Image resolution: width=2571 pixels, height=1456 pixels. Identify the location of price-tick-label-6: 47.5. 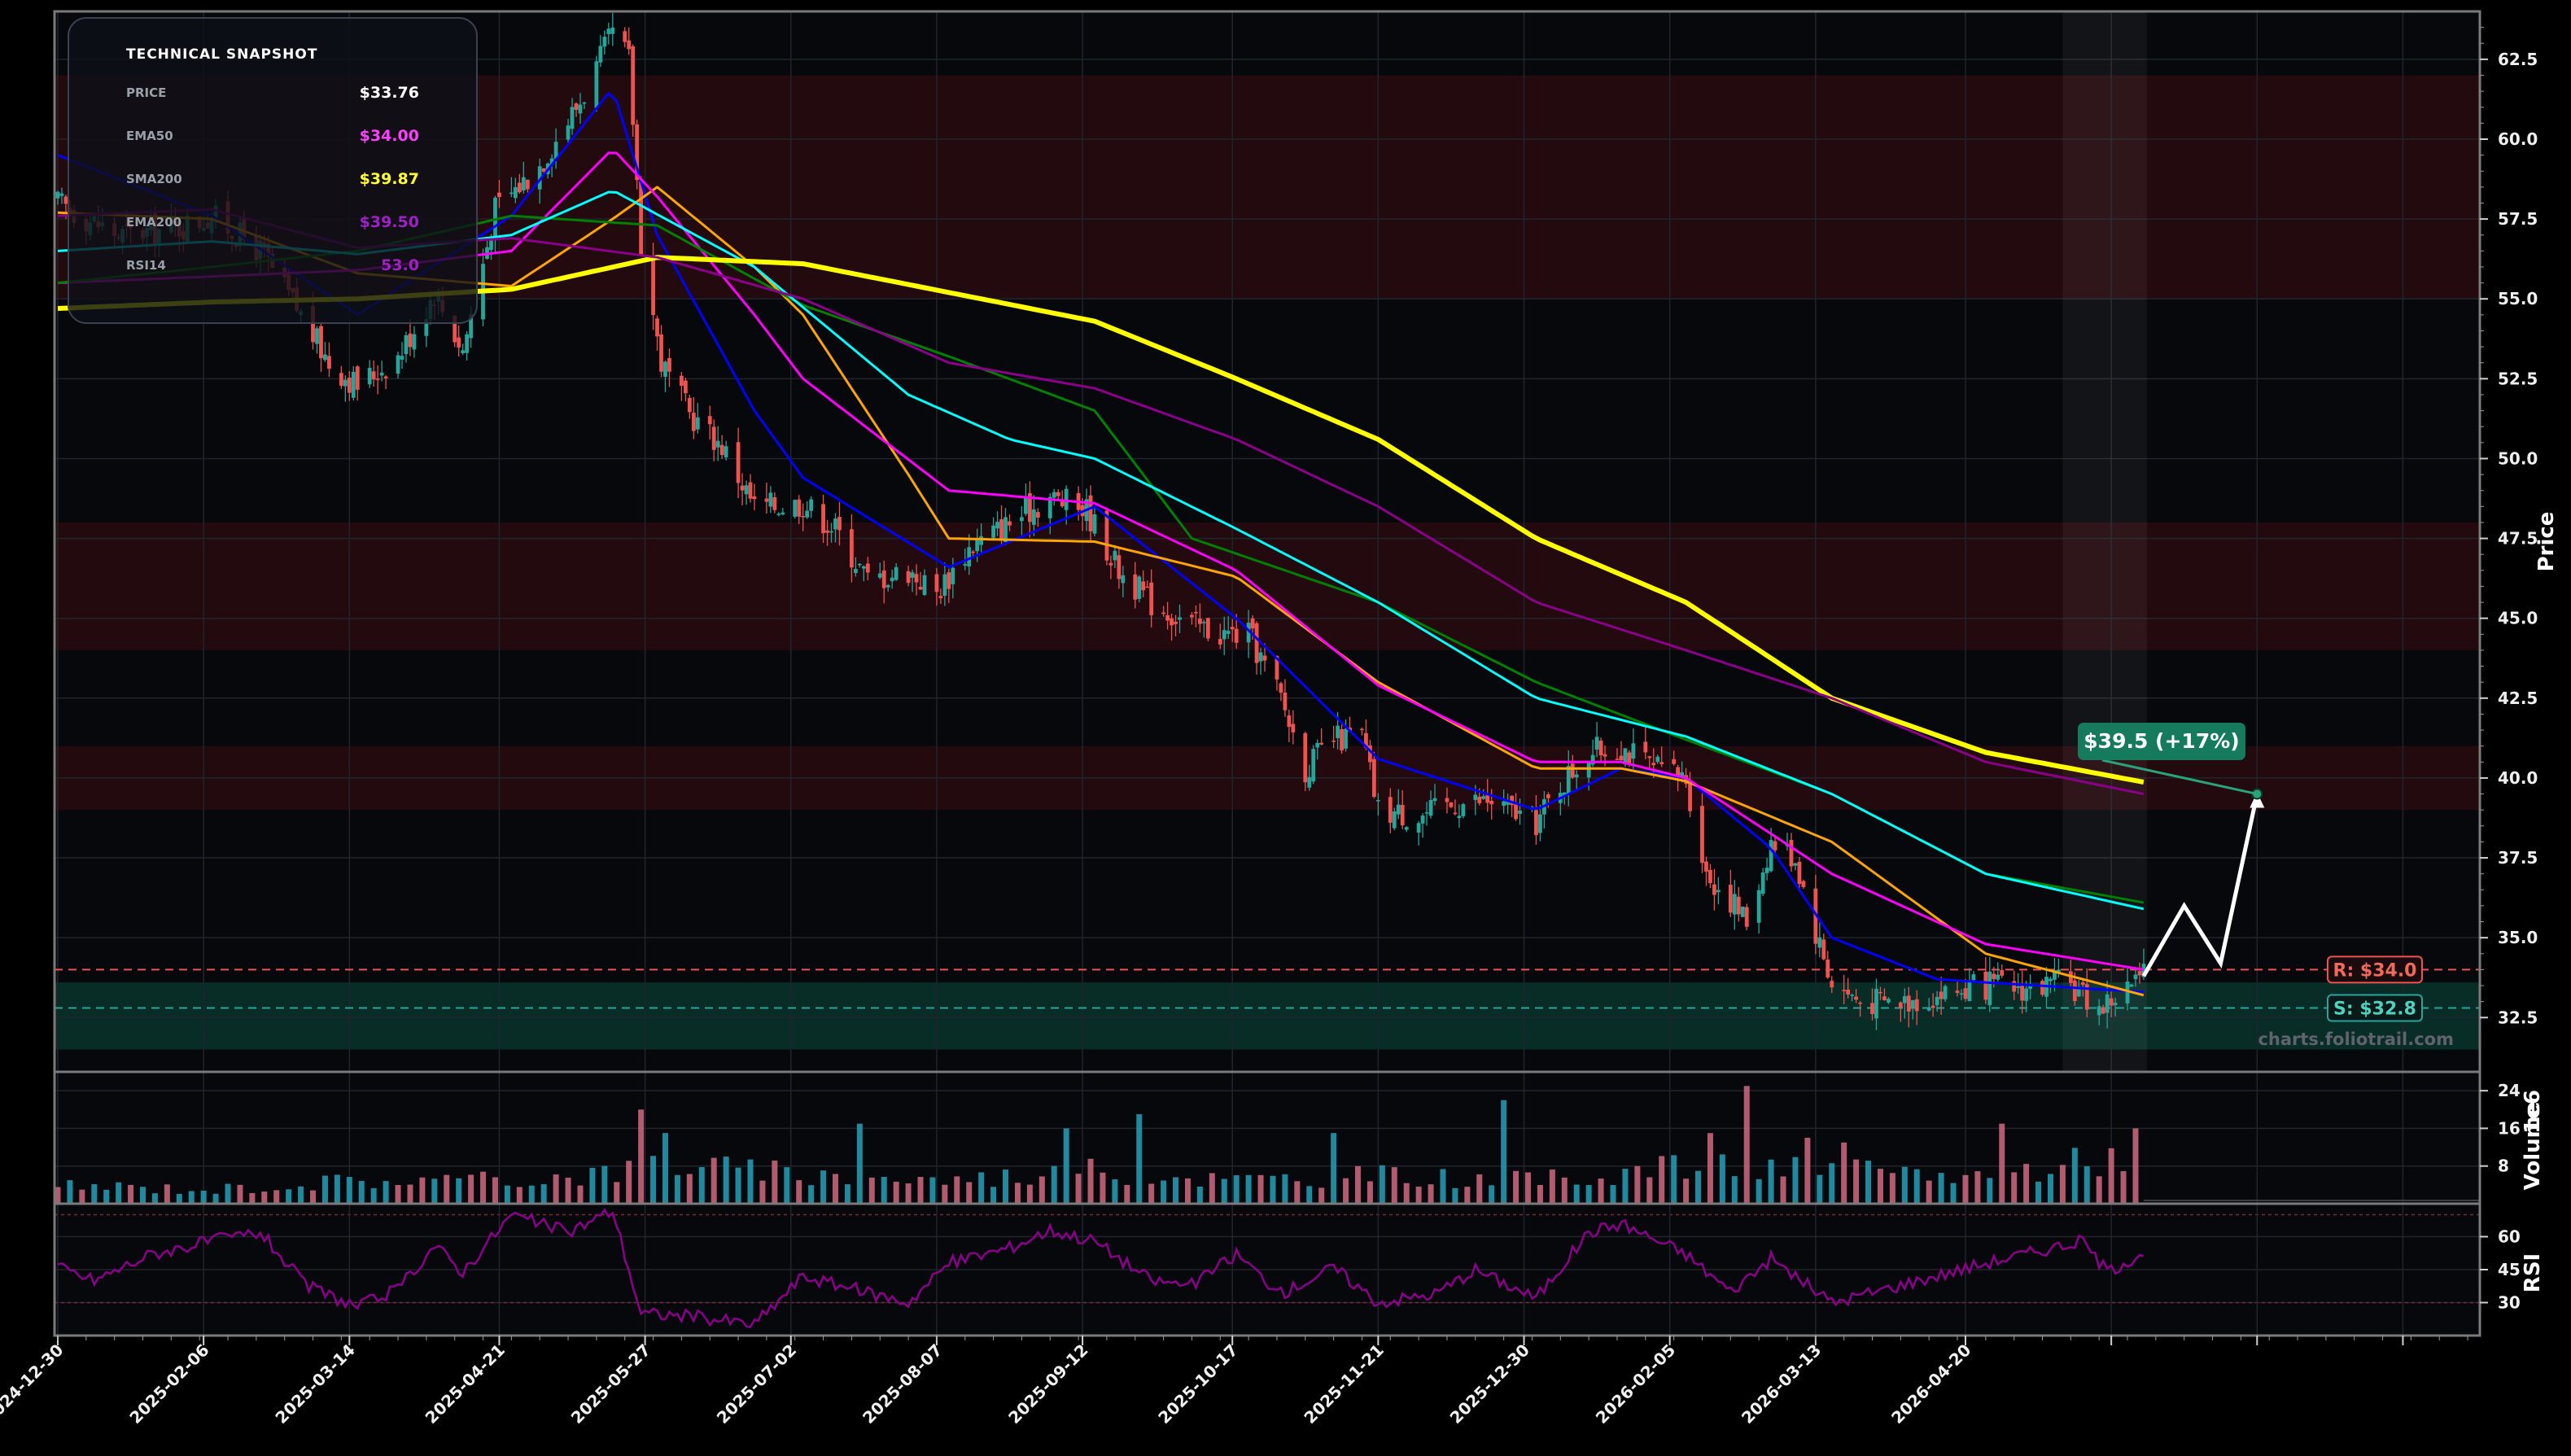
(2518, 539).